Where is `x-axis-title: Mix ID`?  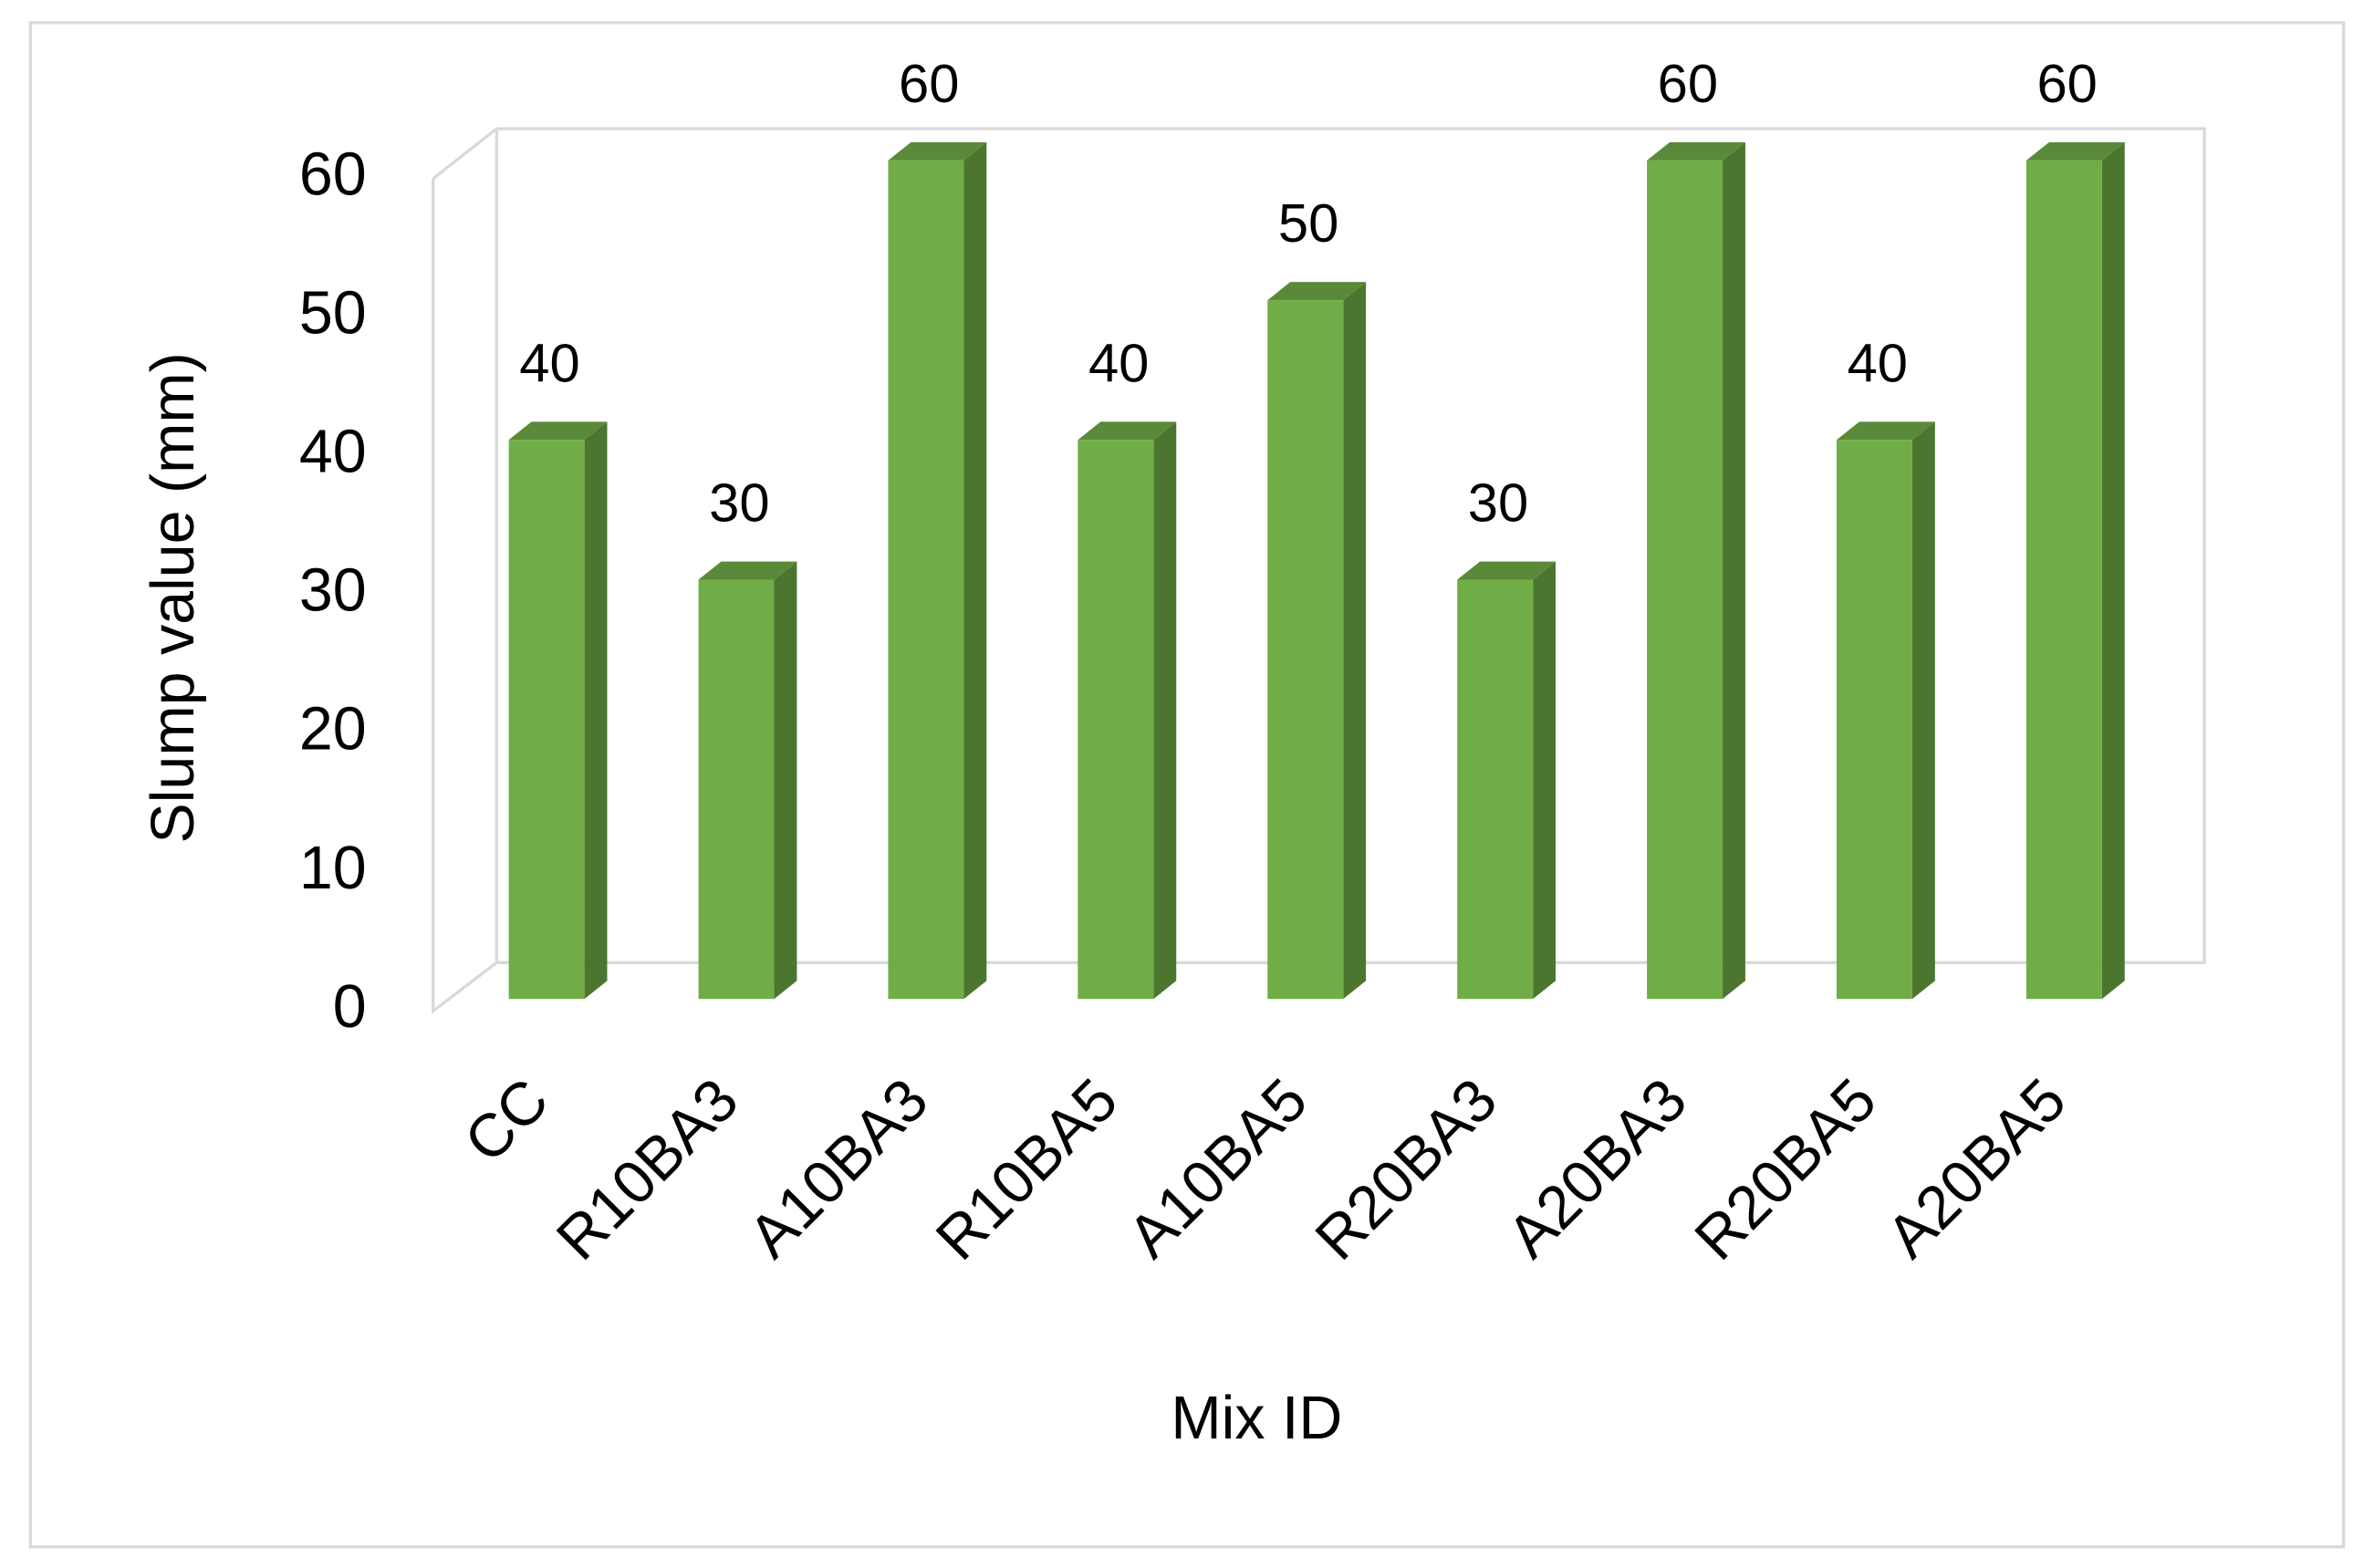 x-axis-title: Mix ID is located at coordinates (1256, 1418).